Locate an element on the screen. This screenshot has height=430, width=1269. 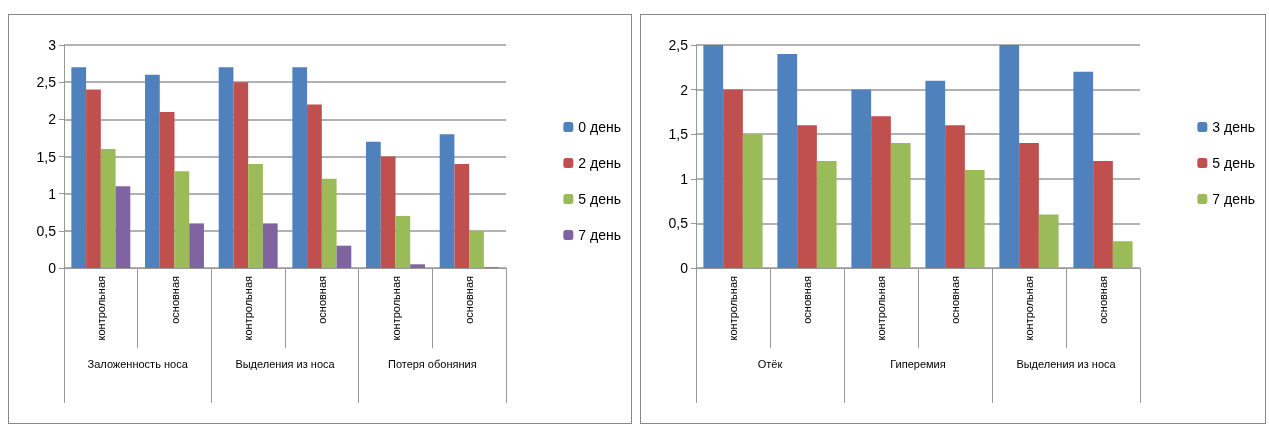
text: Гиперемия is located at coordinates (918, 364).